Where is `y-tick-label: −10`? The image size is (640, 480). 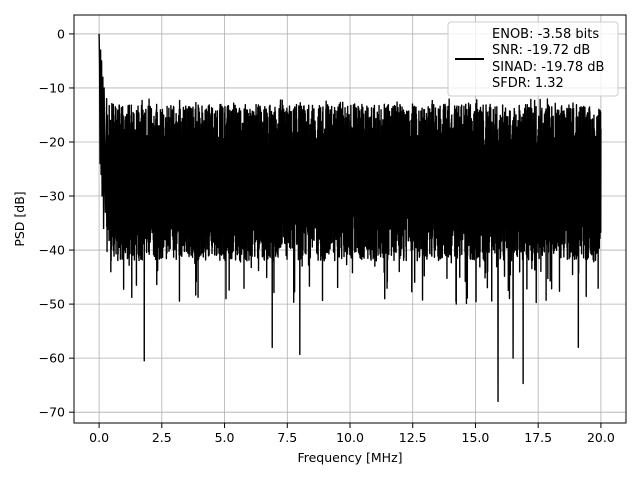 y-tick-label: −10 is located at coordinates (52, 87).